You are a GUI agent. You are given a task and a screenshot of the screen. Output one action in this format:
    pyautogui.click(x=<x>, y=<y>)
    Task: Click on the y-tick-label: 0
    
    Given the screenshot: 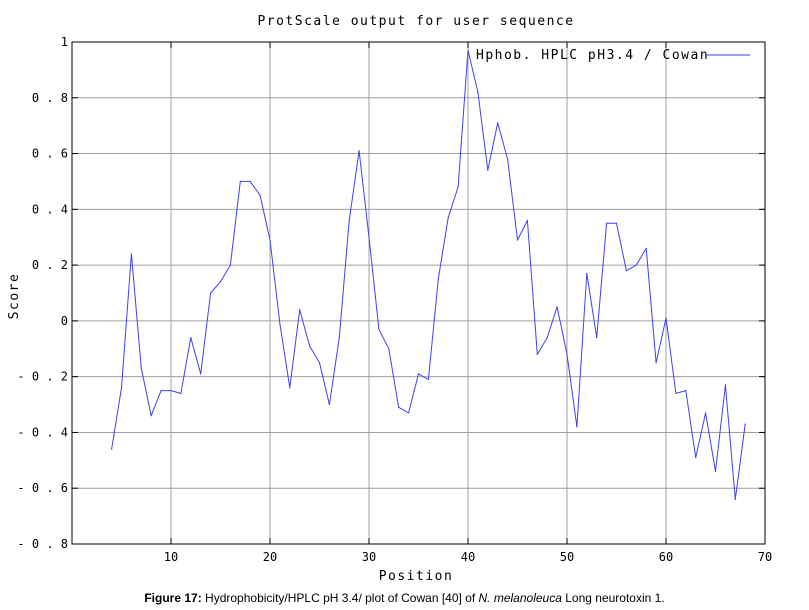 What is the action you would take?
    pyautogui.click(x=64, y=321)
    